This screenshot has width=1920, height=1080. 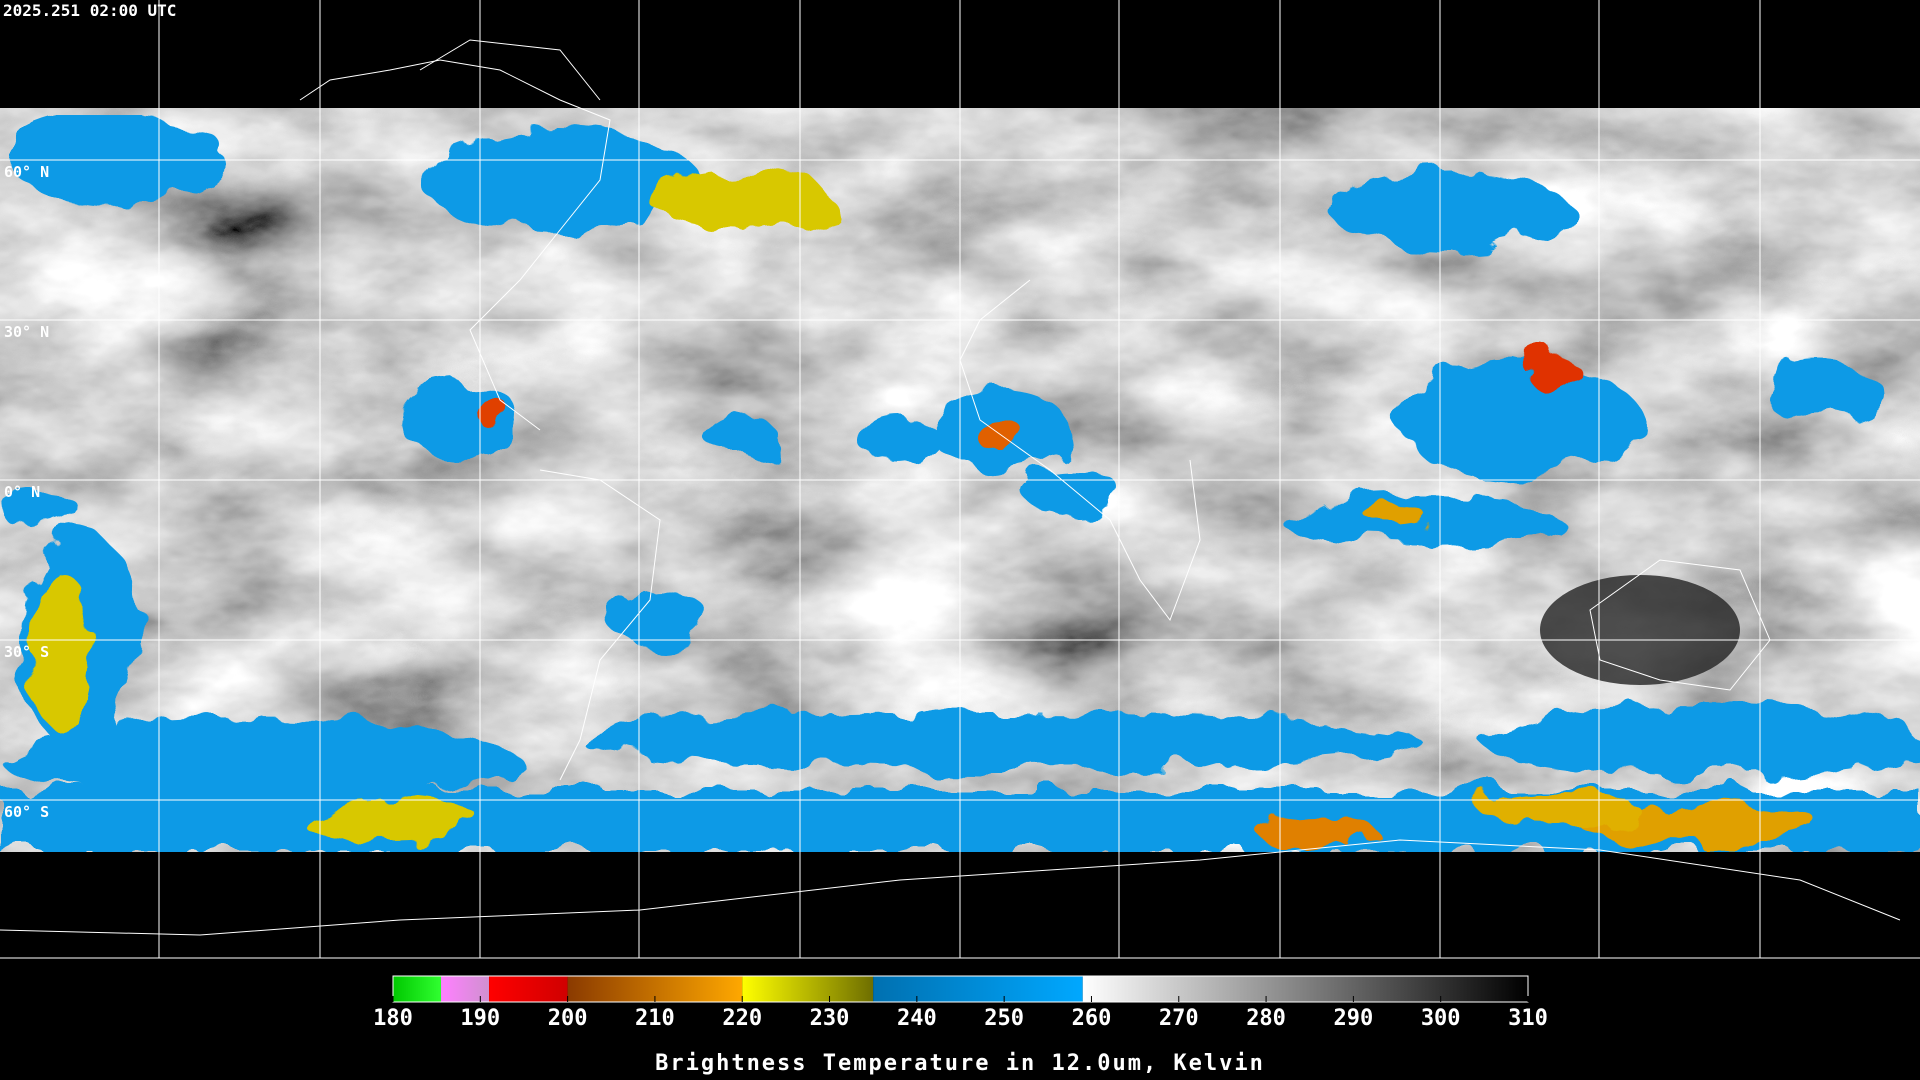 I want to click on latitude-label: 60° N, so click(x=26, y=172).